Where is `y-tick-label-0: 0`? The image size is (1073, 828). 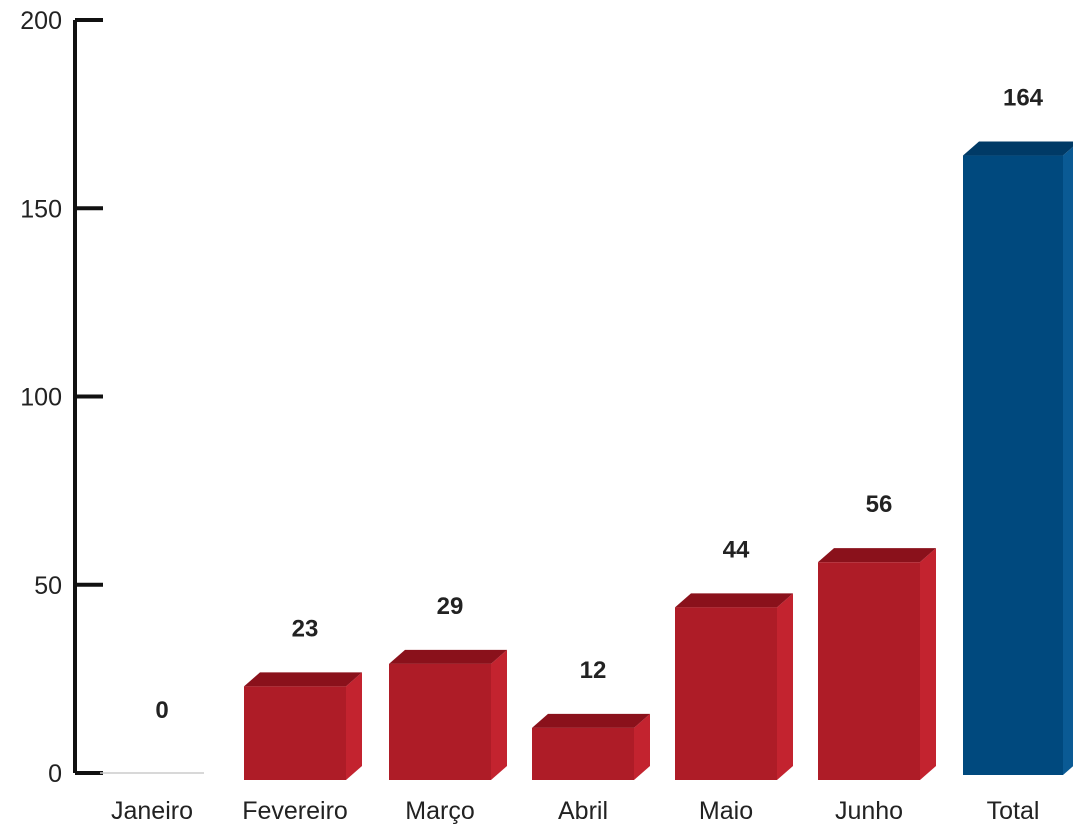
y-tick-label-0: 0 is located at coordinates (55, 774).